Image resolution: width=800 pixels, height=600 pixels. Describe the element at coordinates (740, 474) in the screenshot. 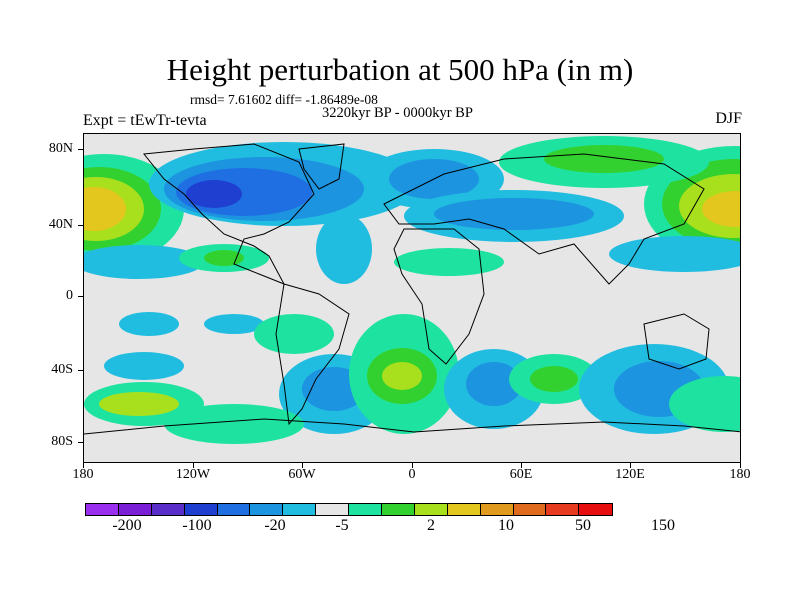

I see `lon-label-180e: 180` at that location.